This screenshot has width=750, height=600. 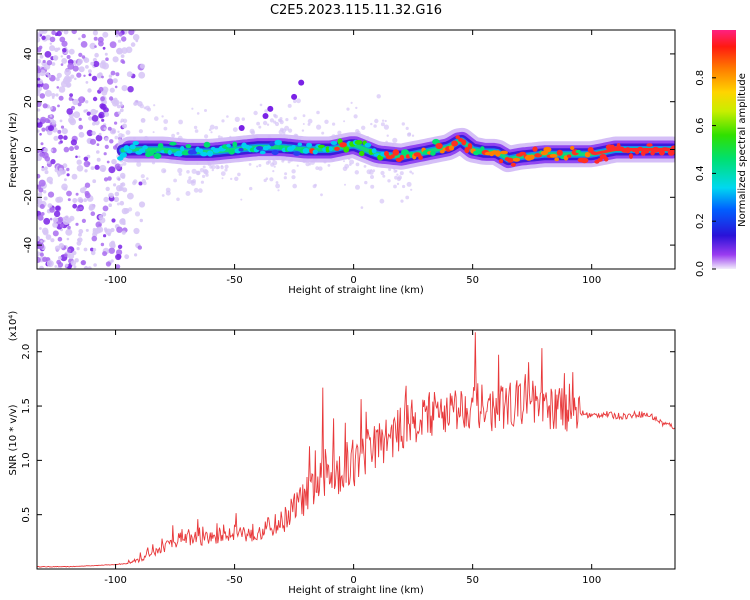 I want to click on x-tick-label: -100, so click(x=115, y=580).